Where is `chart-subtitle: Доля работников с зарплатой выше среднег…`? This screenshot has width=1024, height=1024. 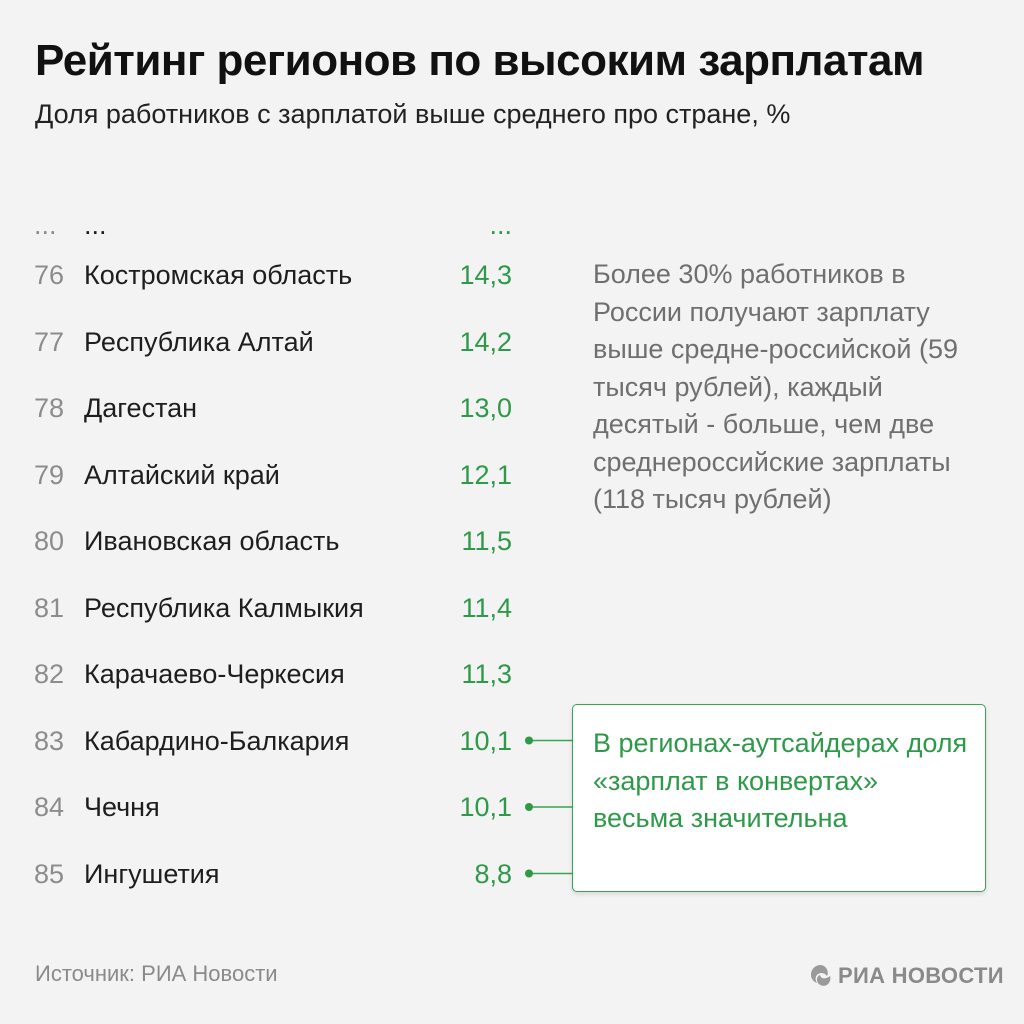
chart-subtitle: Доля работников с зарплатой выше среднег… is located at coordinates (413, 114).